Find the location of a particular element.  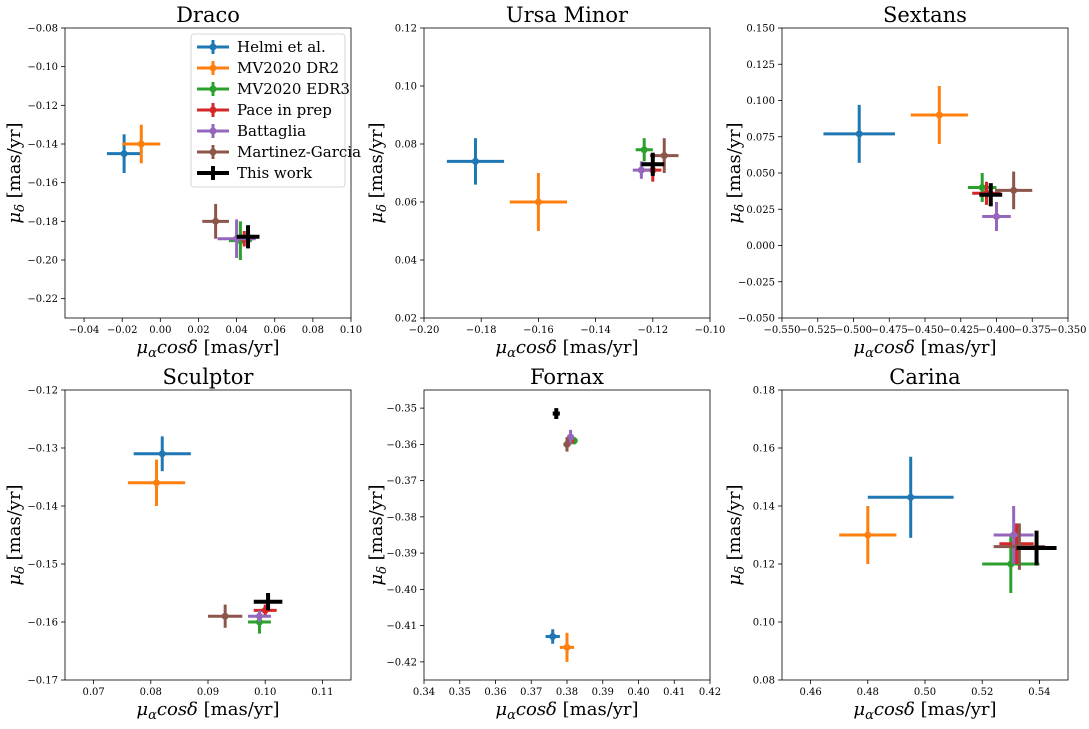

x-tick-label: 0.11 is located at coordinates (322, 692).